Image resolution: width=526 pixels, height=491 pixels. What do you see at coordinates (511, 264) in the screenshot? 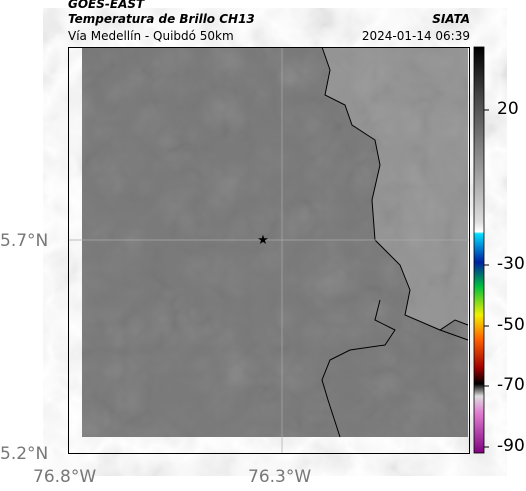
I see `colorbar-label: -30` at bounding box center [511, 264].